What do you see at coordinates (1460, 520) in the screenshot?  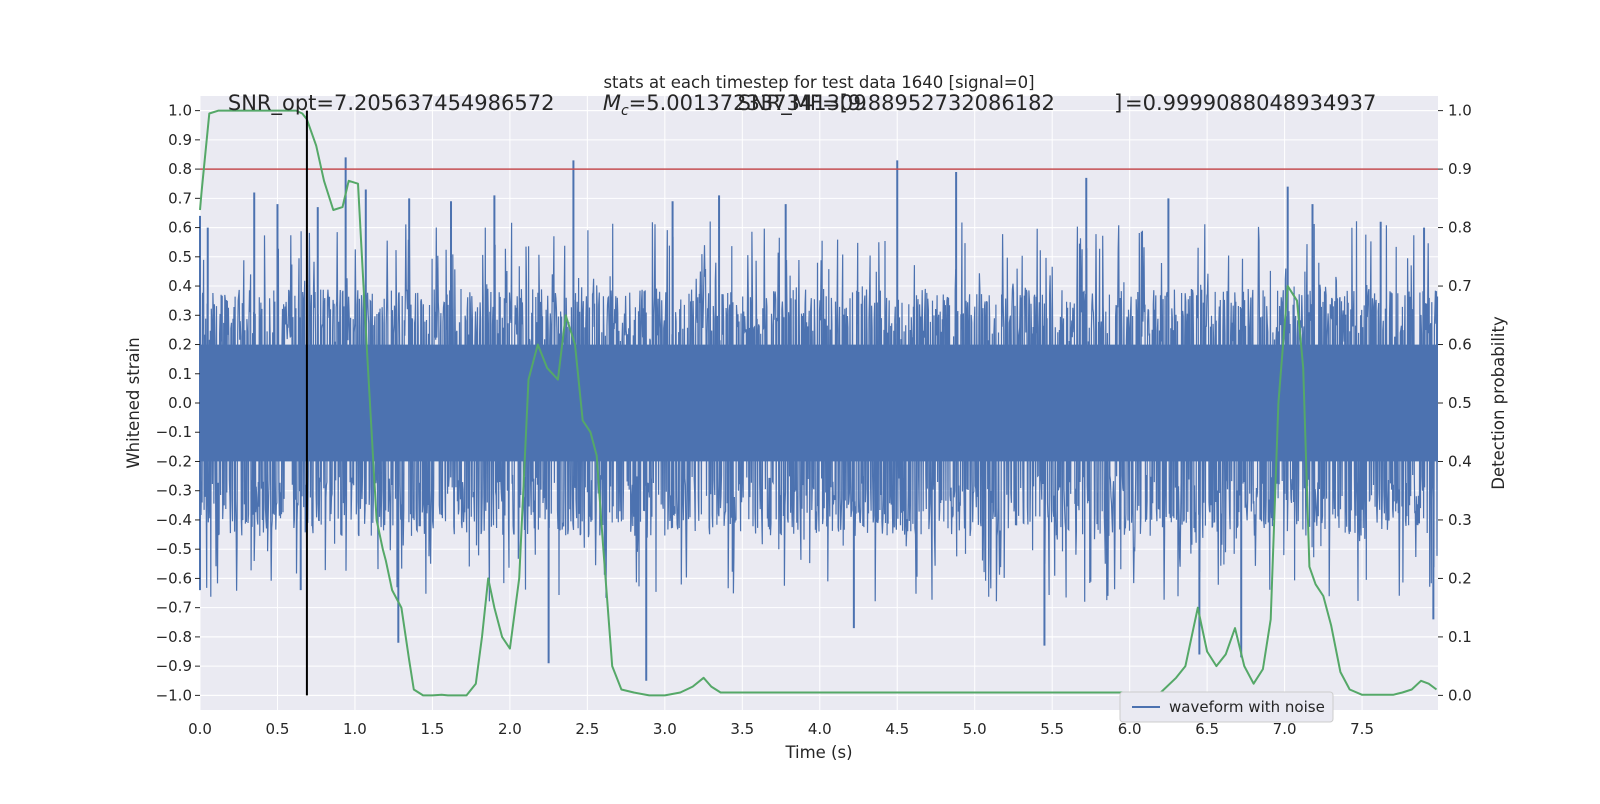 I see `y2-tick-label: 0.3` at bounding box center [1460, 520].